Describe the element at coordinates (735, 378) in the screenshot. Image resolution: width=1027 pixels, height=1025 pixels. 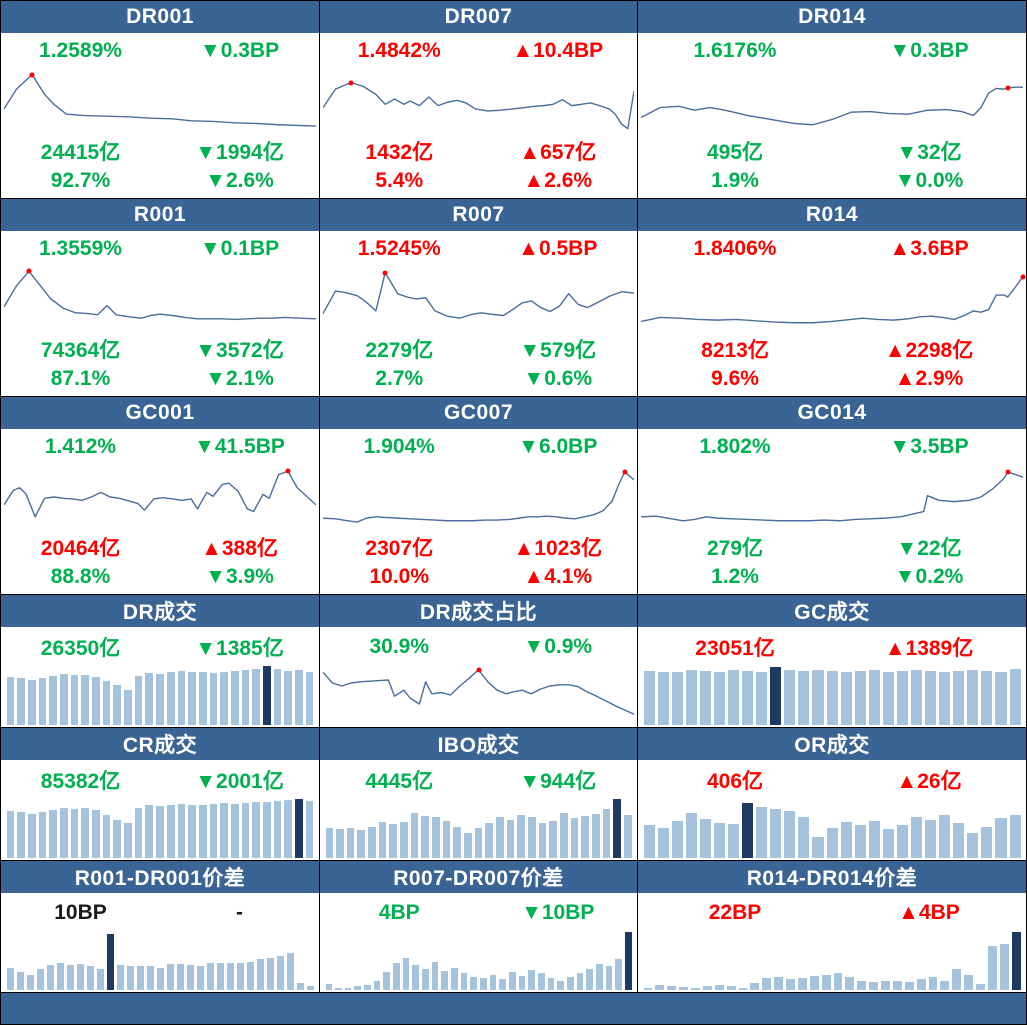
I see `ratio-value: 9.6%` at that location.